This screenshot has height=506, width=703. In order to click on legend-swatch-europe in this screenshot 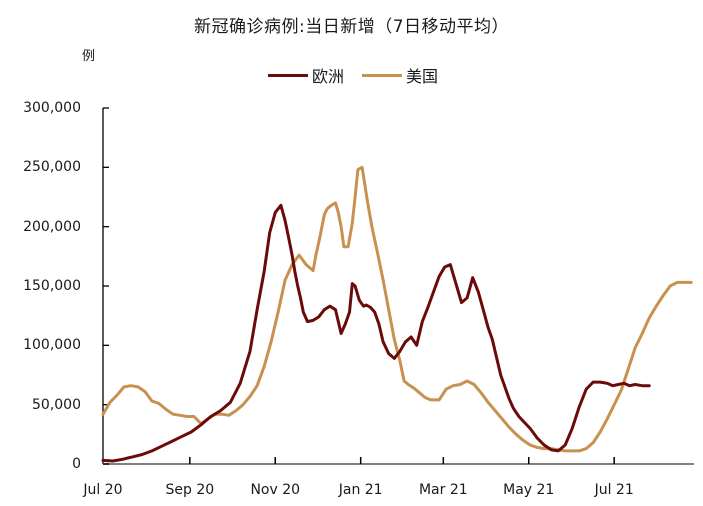, I will do `click(288, 75)`.